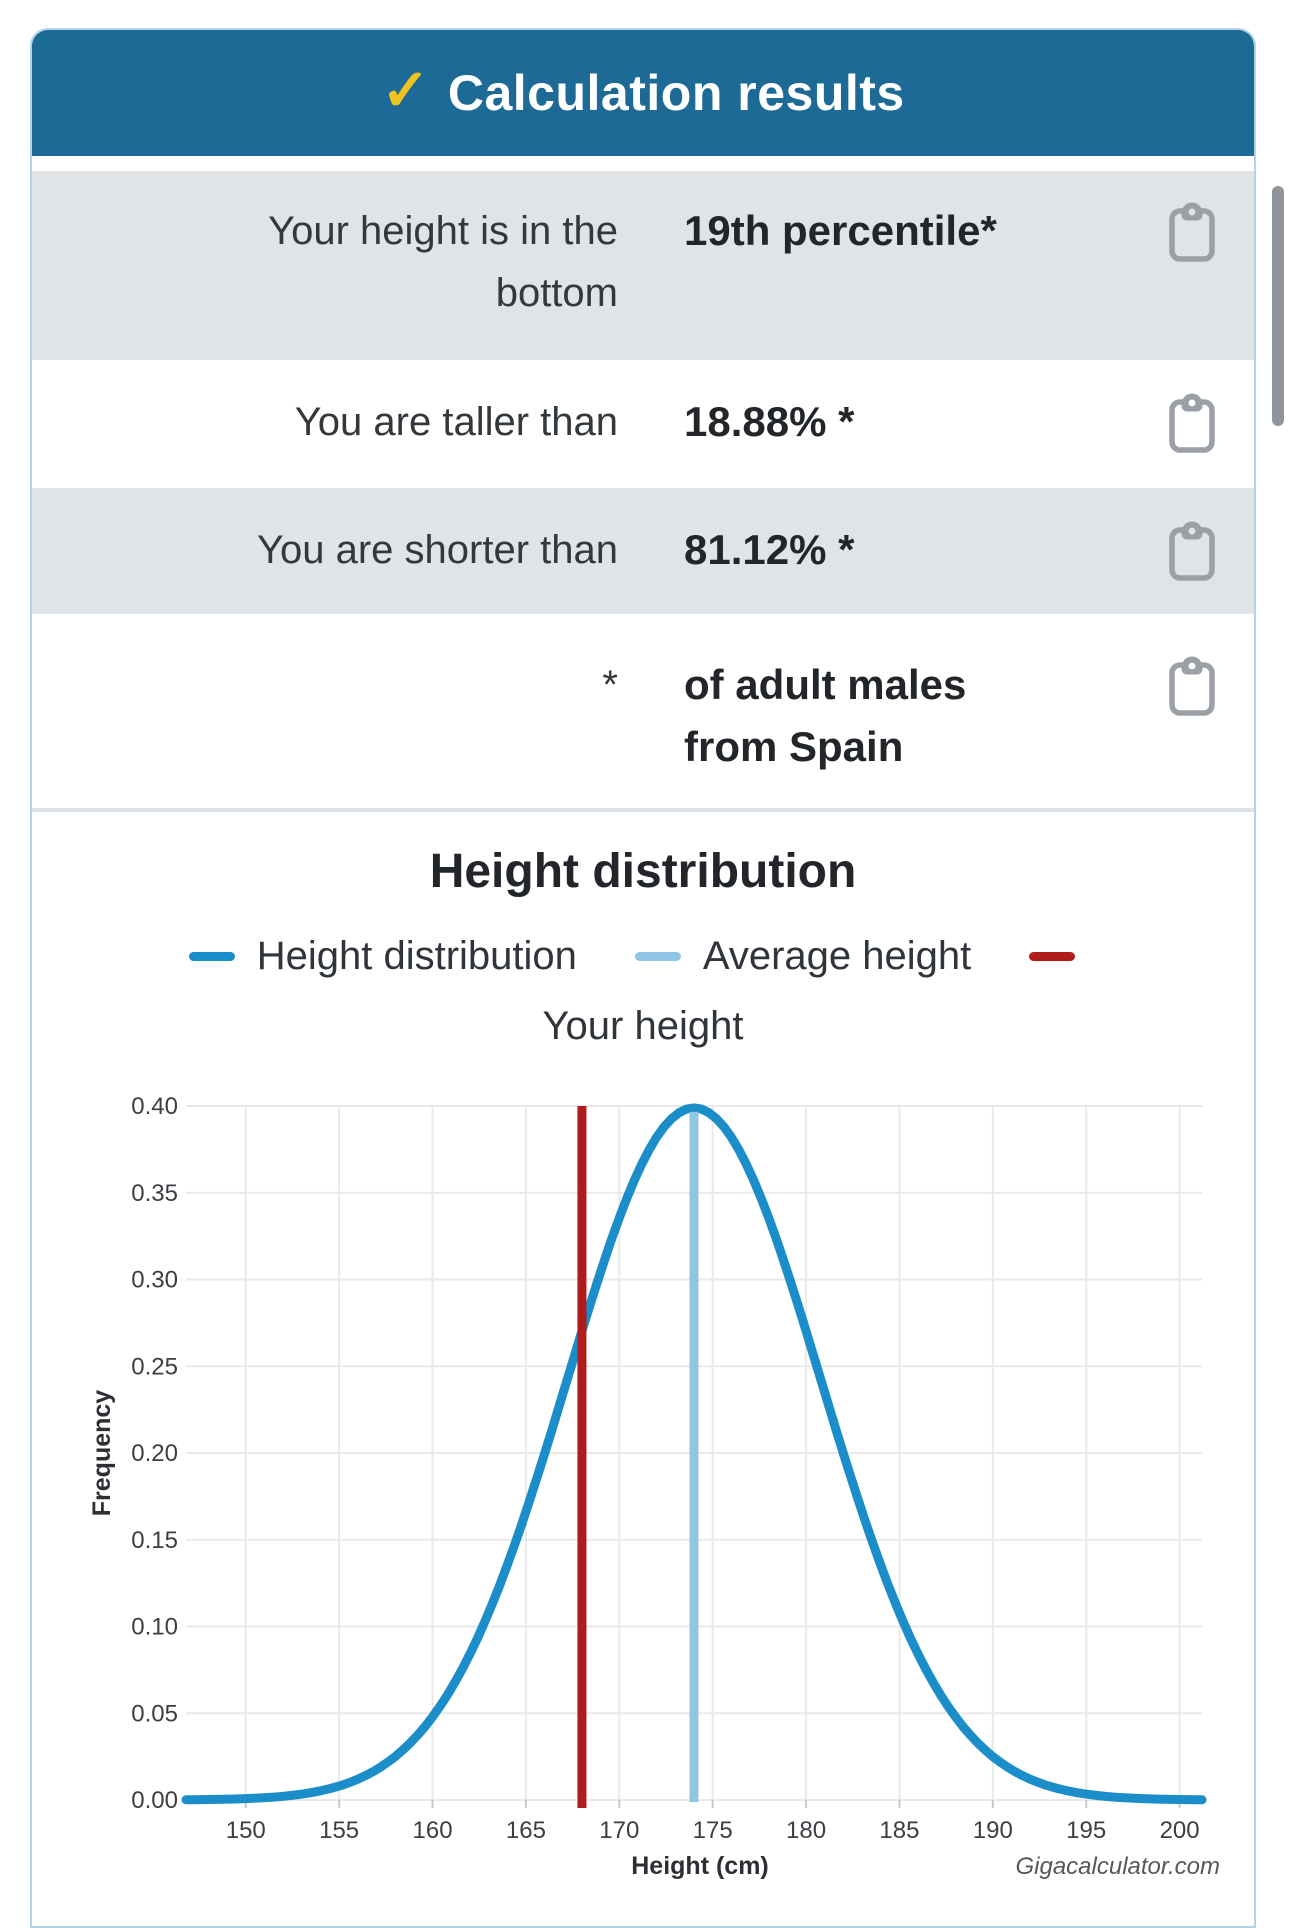 This screenshot has width=1290, height=1928. I want to click on svg-text: 0.35, so click(154, 1193).